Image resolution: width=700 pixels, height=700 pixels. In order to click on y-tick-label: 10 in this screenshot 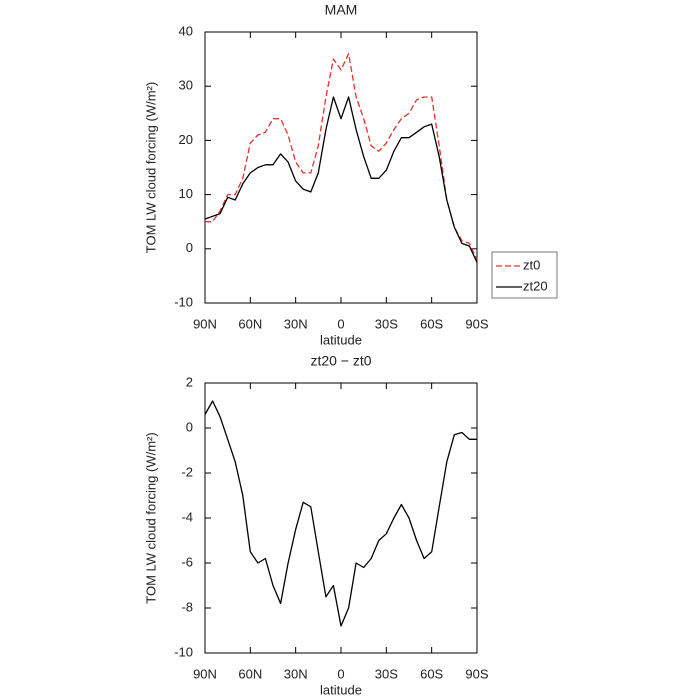, I will do `click(186, 193)`.